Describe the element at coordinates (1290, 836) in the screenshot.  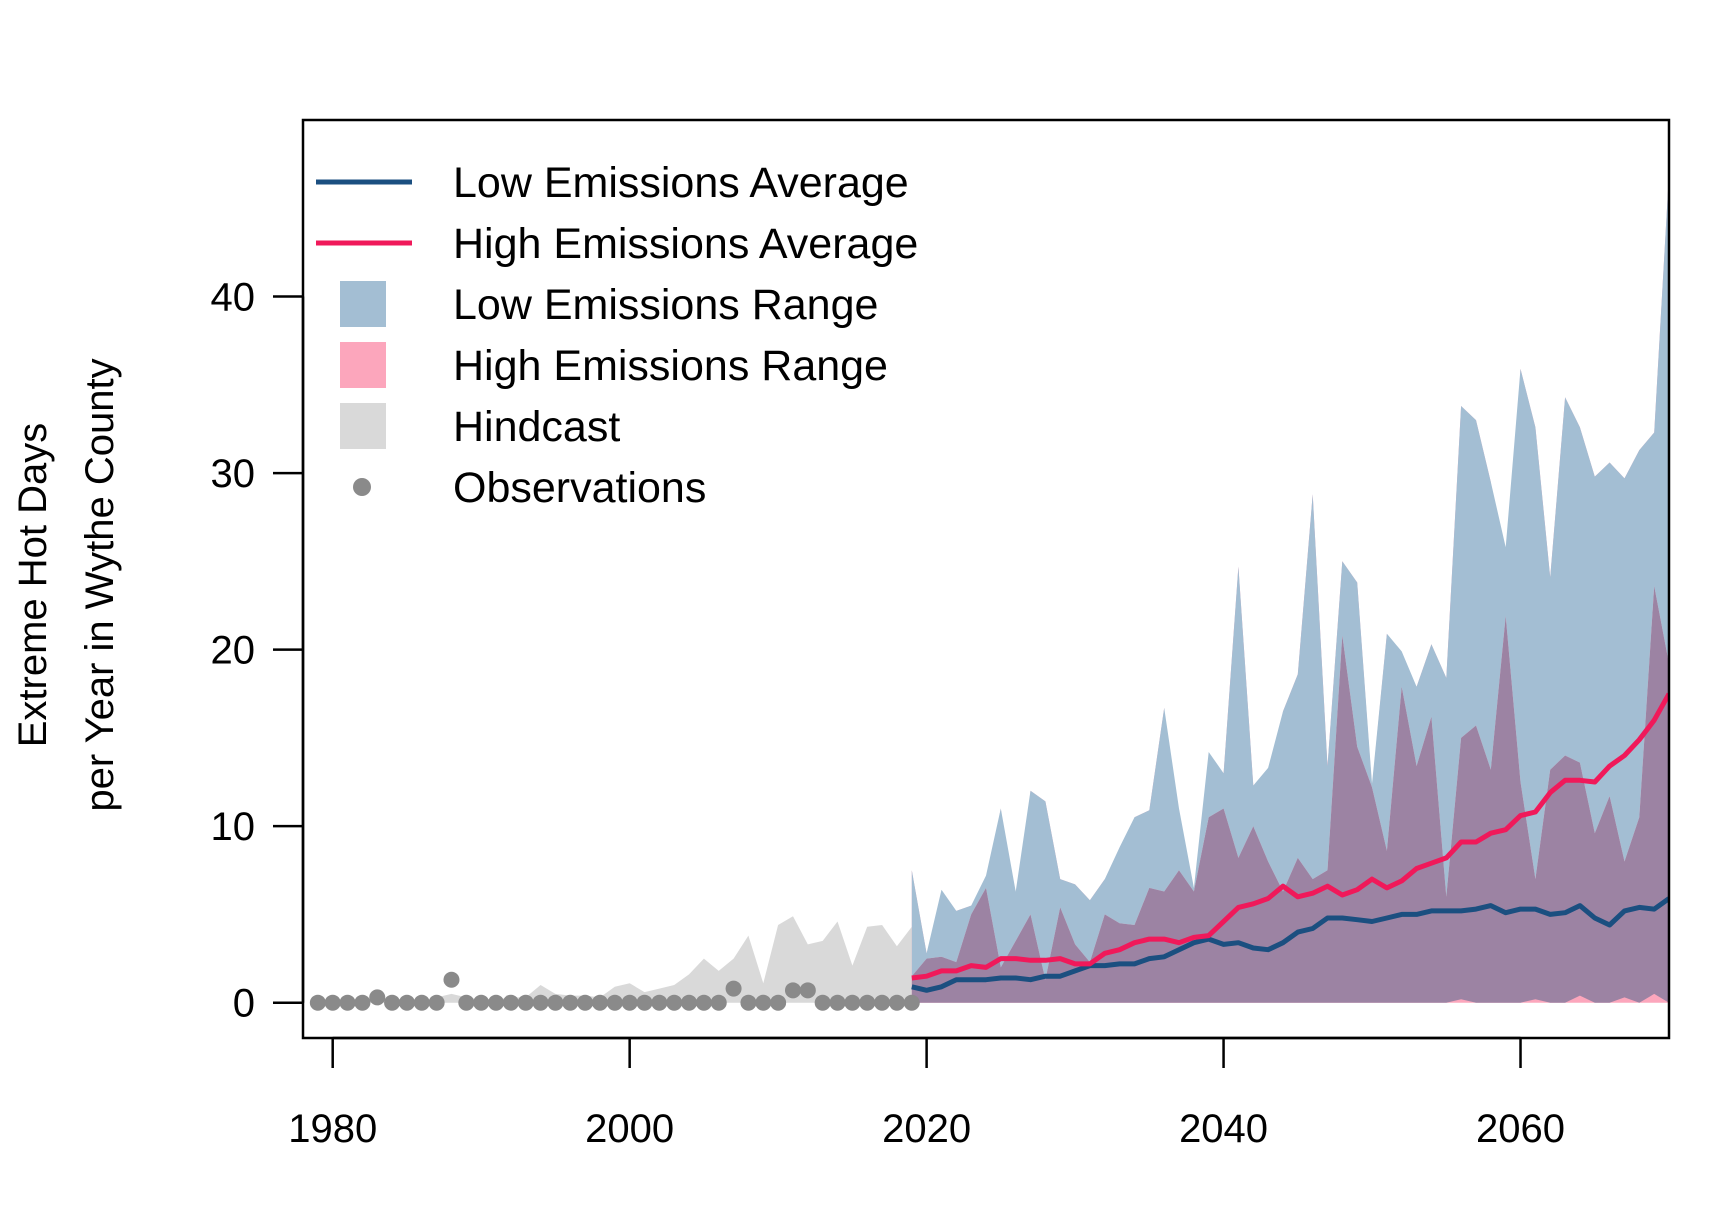
I see `high-emissions-average-line` at that location.